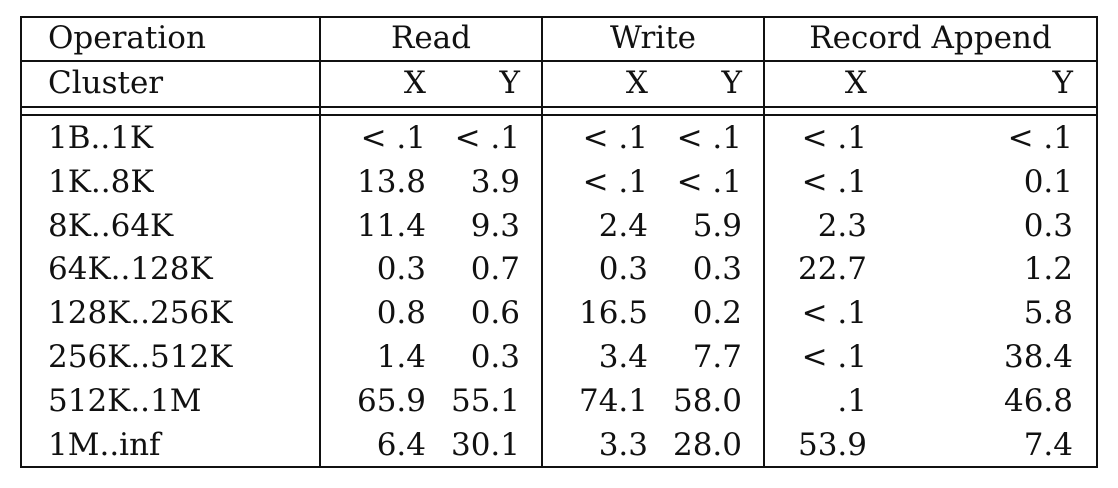 The height and width of the screenshot is (488, 1118). What do you see at coordinates (401, 313) in the screenshot?
I see `read-x-value: 0.8` at bounding box center [401, 313].